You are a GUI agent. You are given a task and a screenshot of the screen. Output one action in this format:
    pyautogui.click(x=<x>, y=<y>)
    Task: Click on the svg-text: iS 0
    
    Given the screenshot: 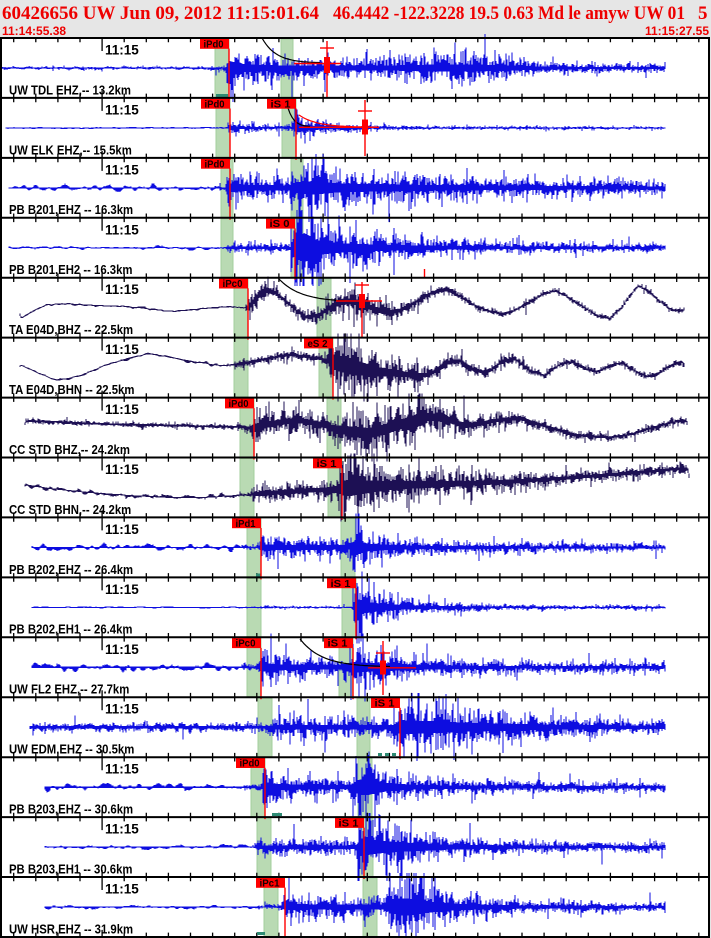 What is the action you would take?
    pyautogui.click(x=280, y=224)
    